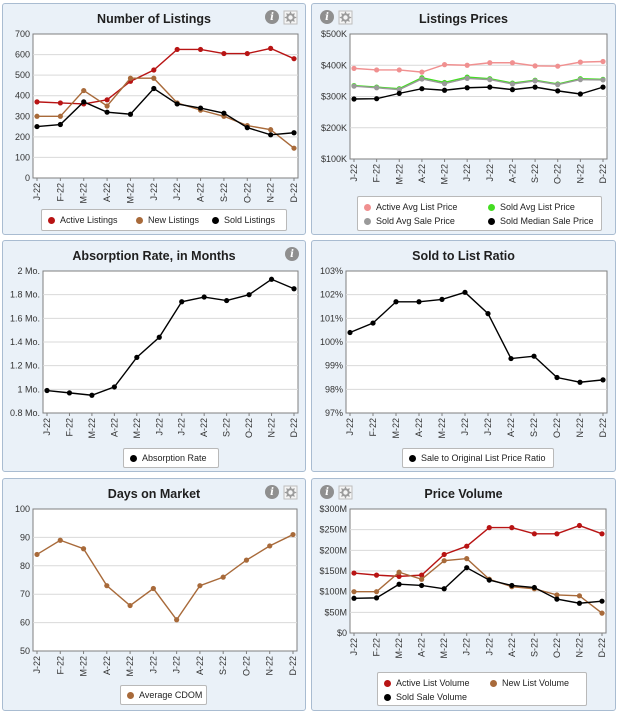 The image size is (619, 715). Describe the element at coordinates (168, 458) in the screenshot. I see `legend-item: Absorption Rate` at that location.